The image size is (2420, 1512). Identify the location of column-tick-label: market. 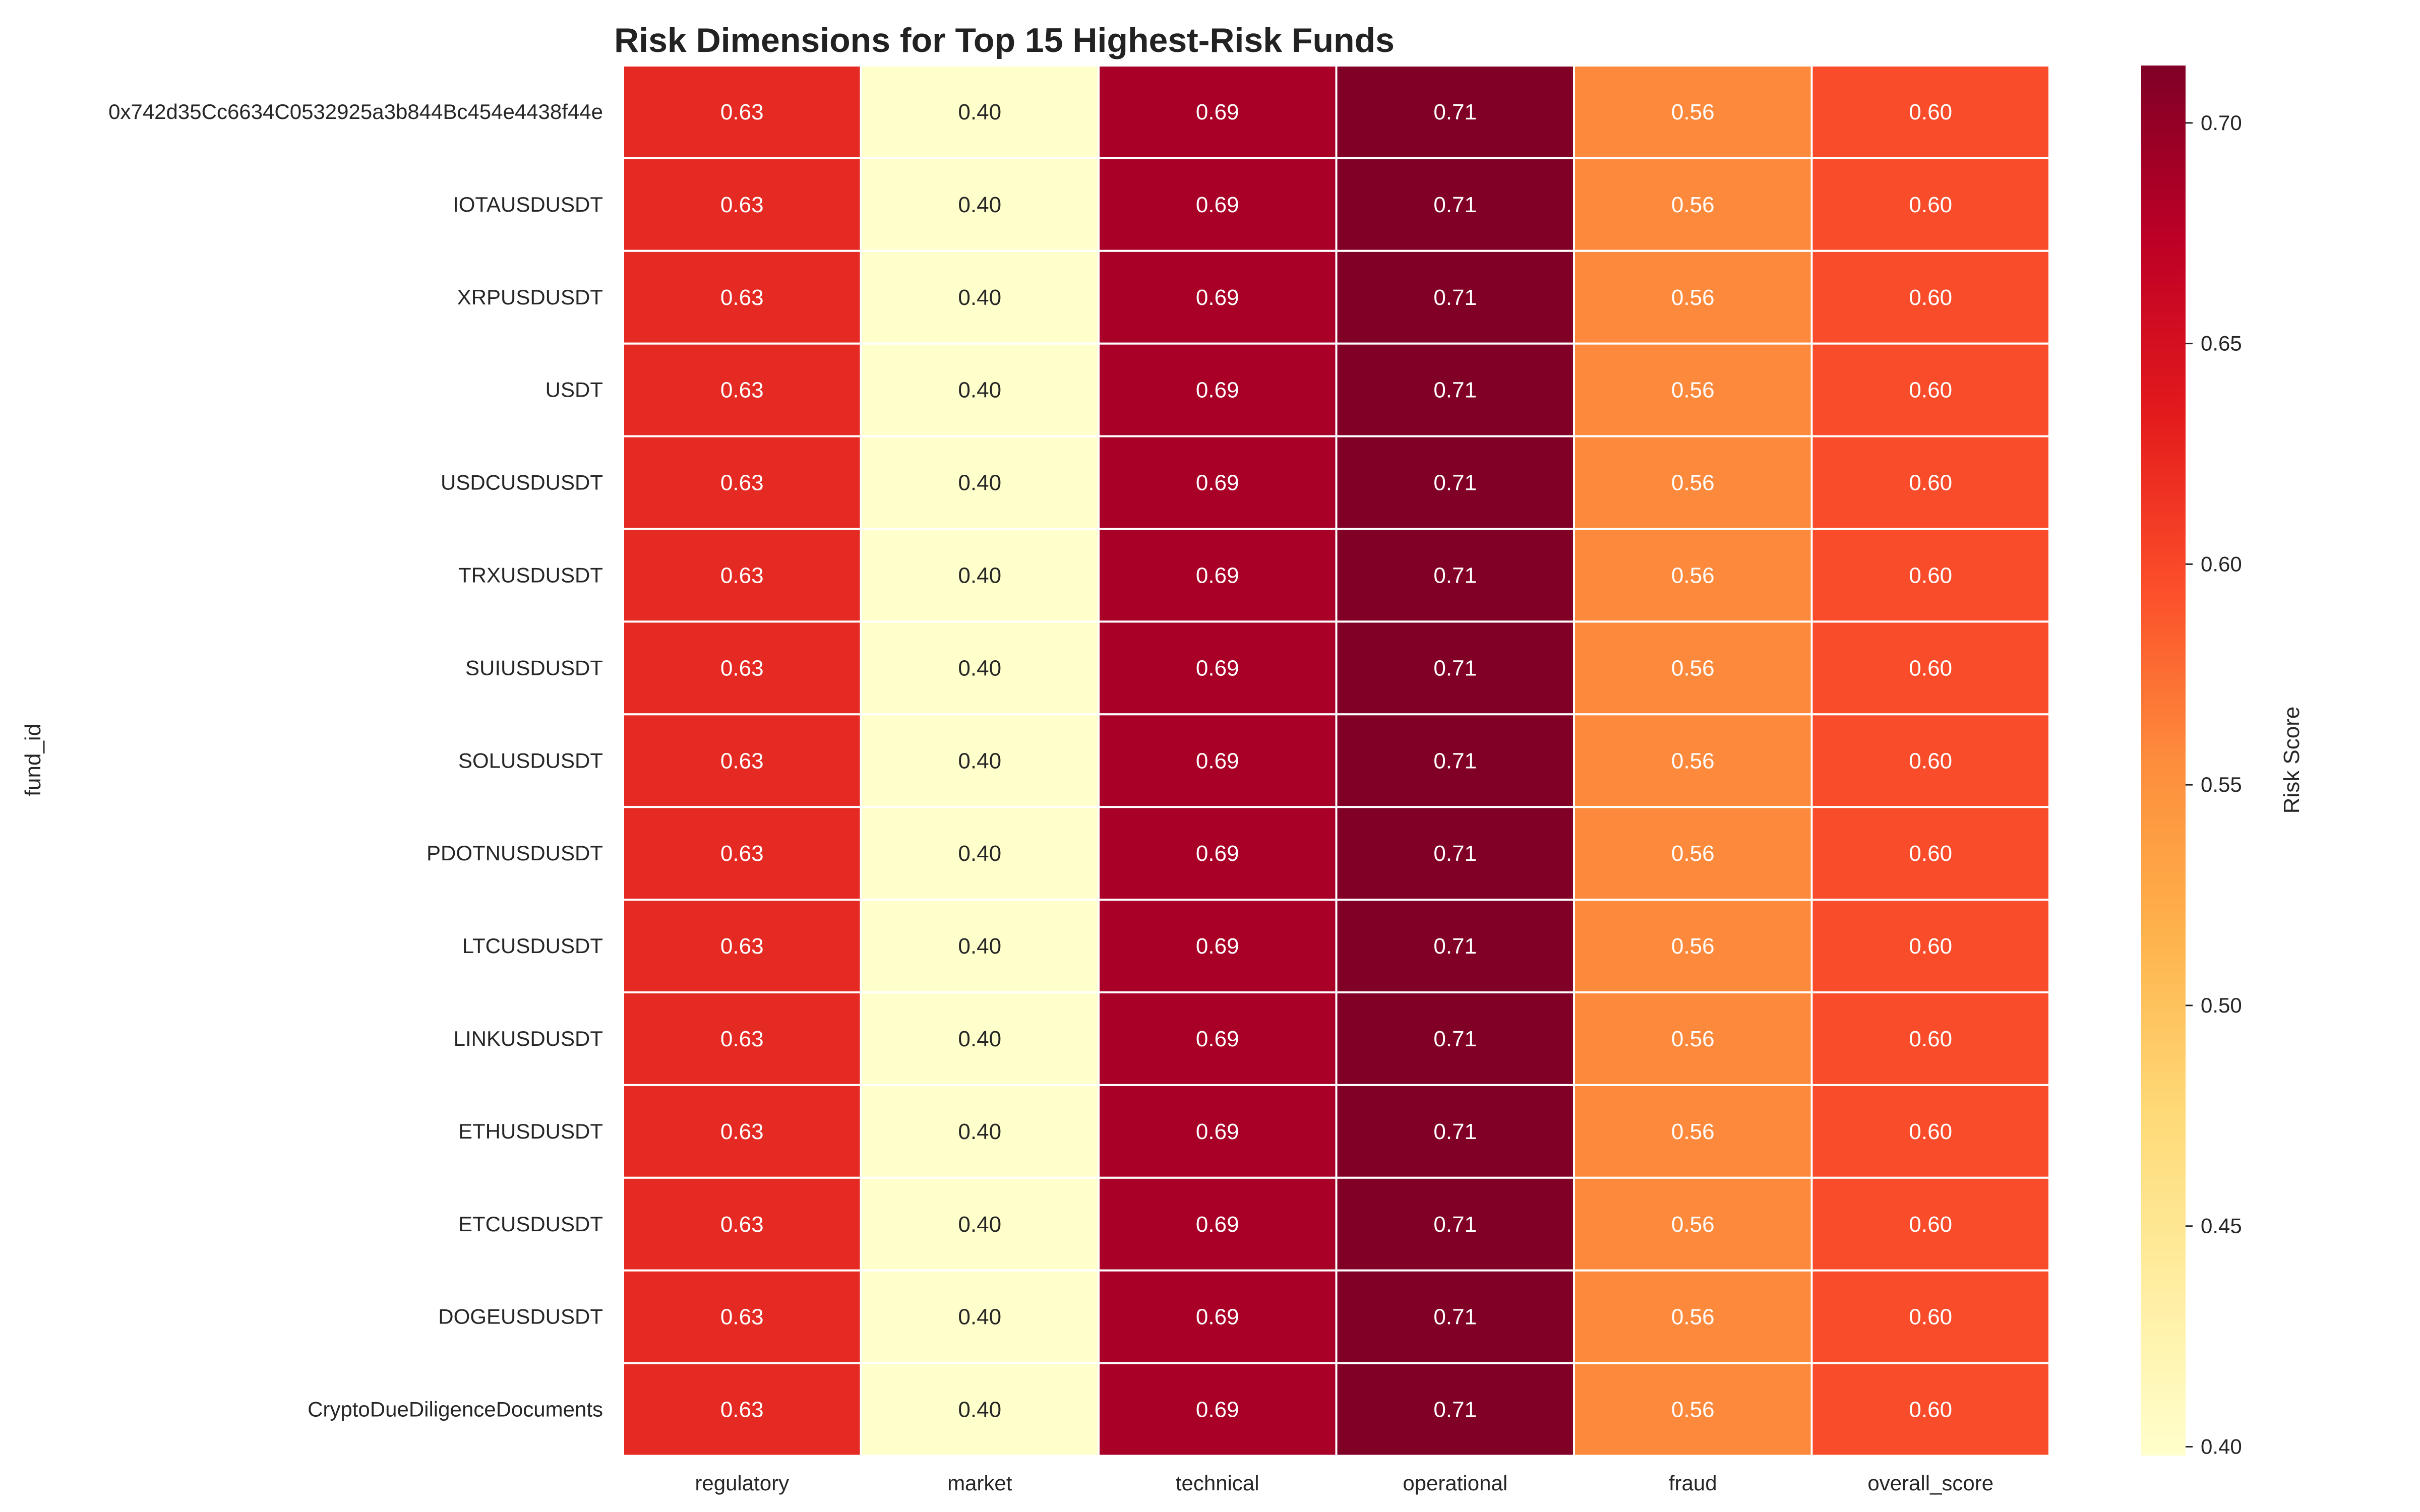
(979, 1483).